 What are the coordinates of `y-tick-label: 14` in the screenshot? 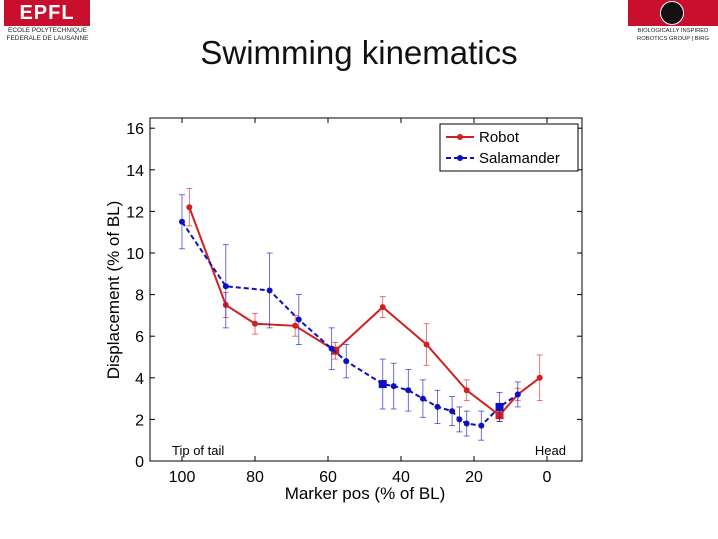 It's located at (135, 171).